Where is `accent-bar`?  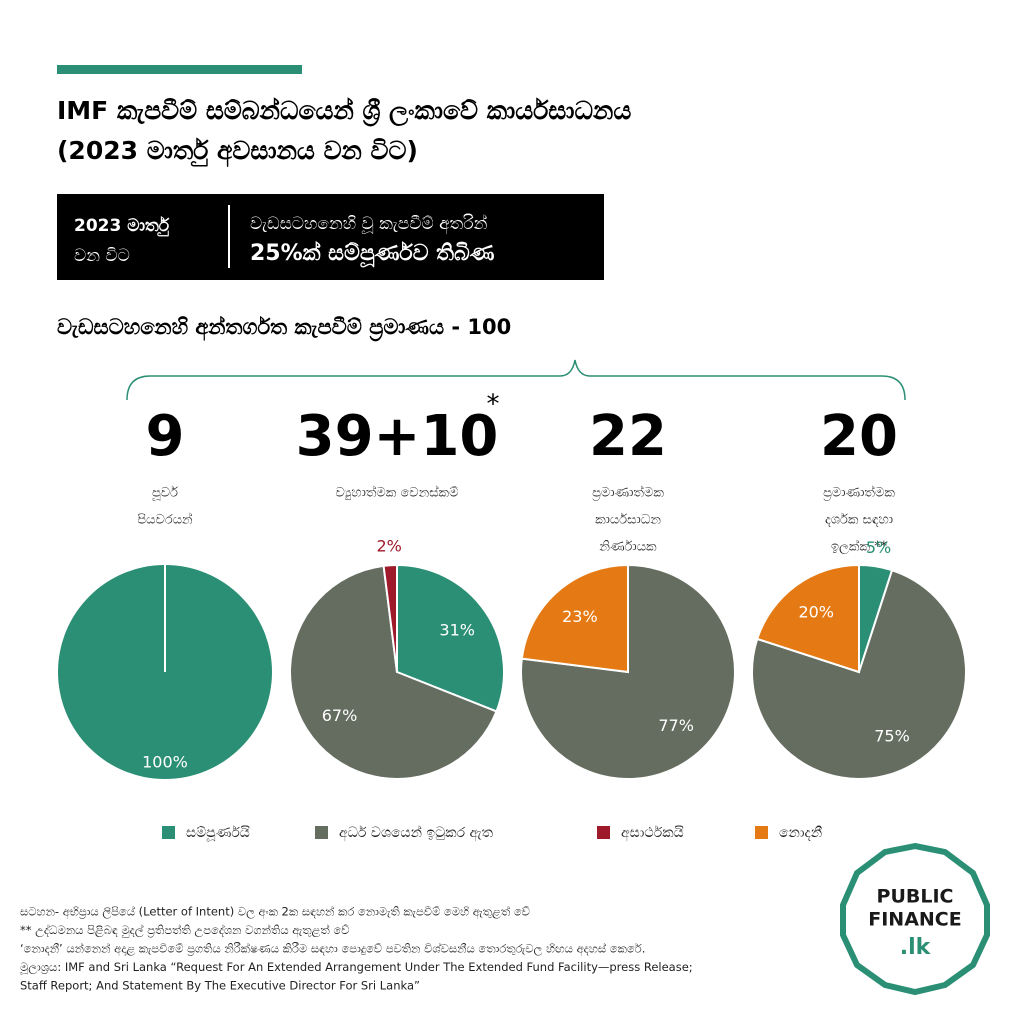
accent-bar is located at coordinates (179, 69).